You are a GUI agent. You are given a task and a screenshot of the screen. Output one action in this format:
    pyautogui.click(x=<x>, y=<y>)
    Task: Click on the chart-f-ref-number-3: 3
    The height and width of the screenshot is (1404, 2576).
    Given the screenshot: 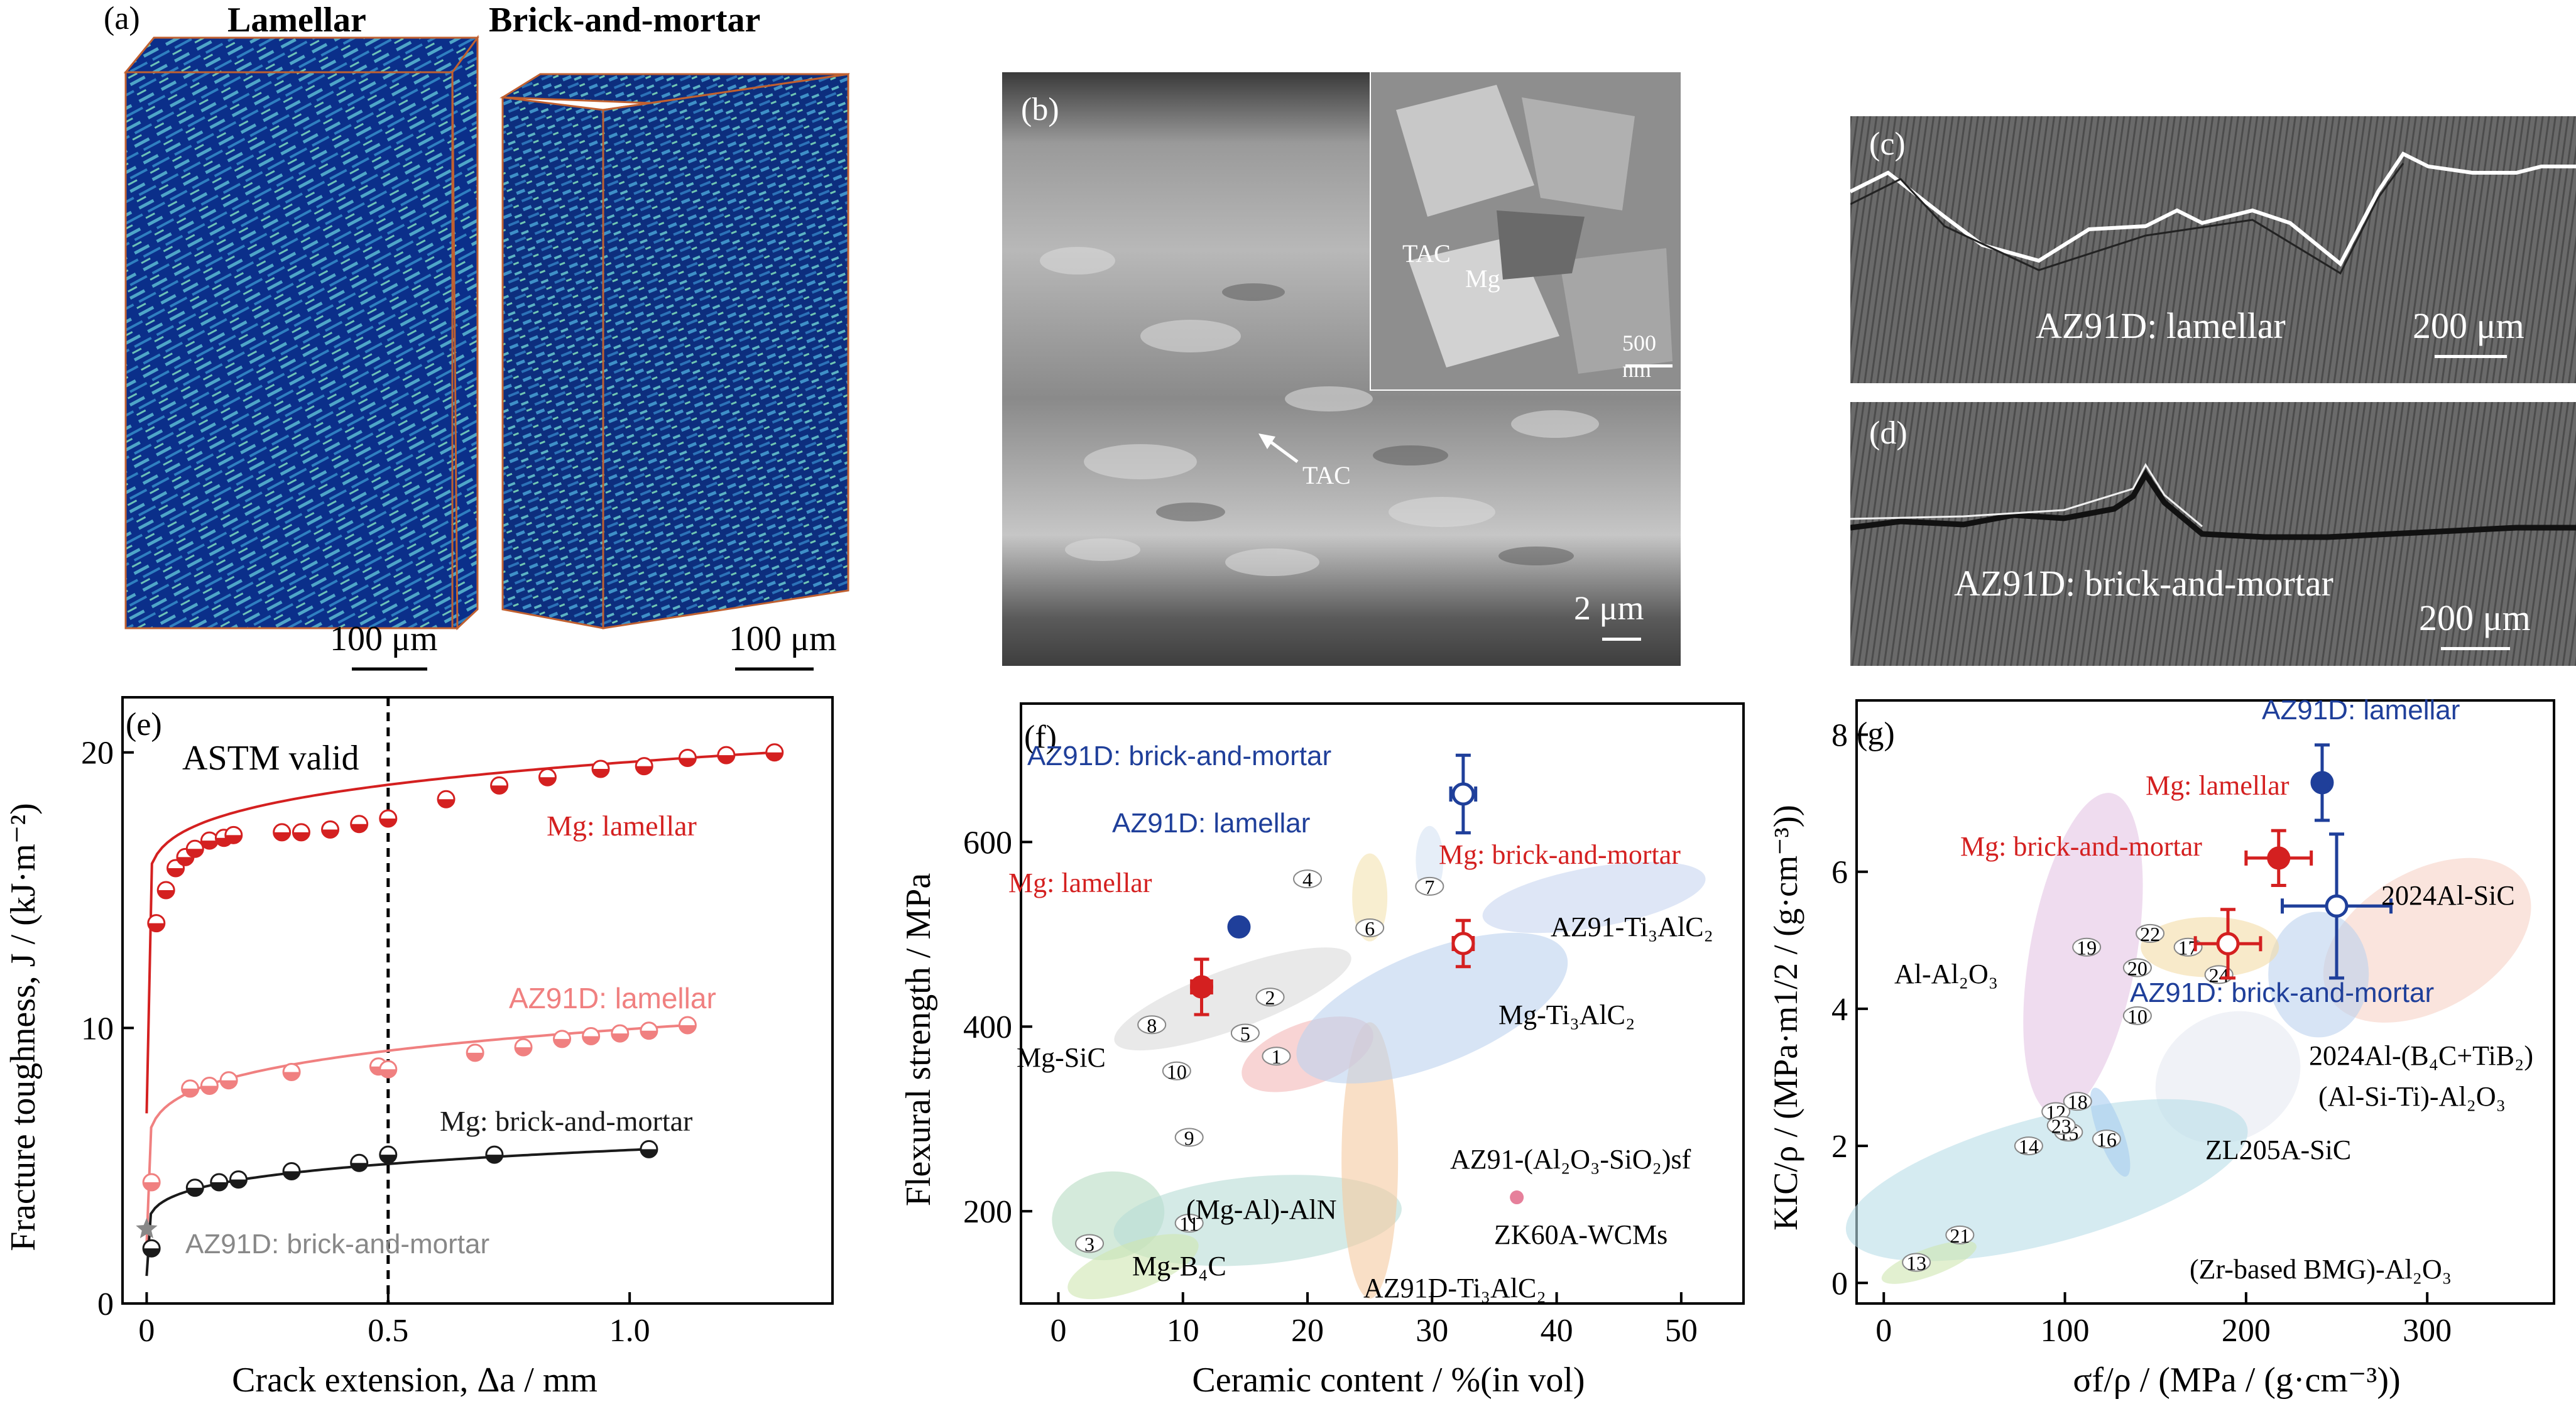 What is the action you would take?
    pyautogui.click(x=1089, y=1244)
    